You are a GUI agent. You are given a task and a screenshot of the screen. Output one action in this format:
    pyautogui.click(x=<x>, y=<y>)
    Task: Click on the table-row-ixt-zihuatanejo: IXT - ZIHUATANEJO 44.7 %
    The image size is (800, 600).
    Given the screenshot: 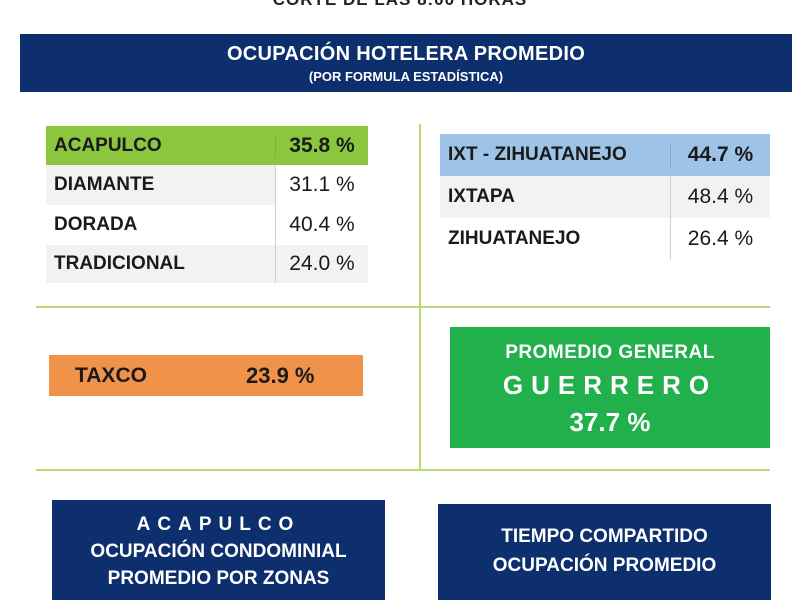 What is the action you would take?
    pyautogui.click(x=605, y=155)
    